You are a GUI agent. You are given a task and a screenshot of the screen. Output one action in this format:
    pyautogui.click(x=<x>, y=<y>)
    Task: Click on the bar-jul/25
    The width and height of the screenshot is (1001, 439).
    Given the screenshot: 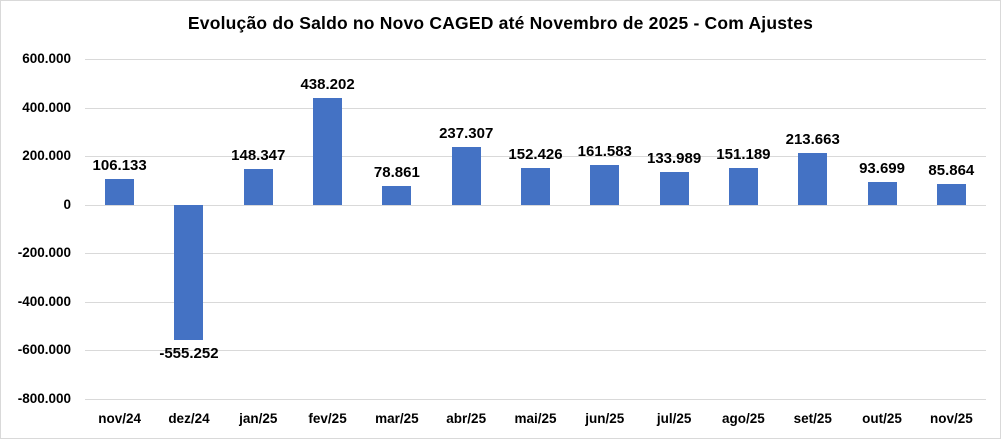 What is the action you would take?
    pyautogui.click(x=674, y=188)
    